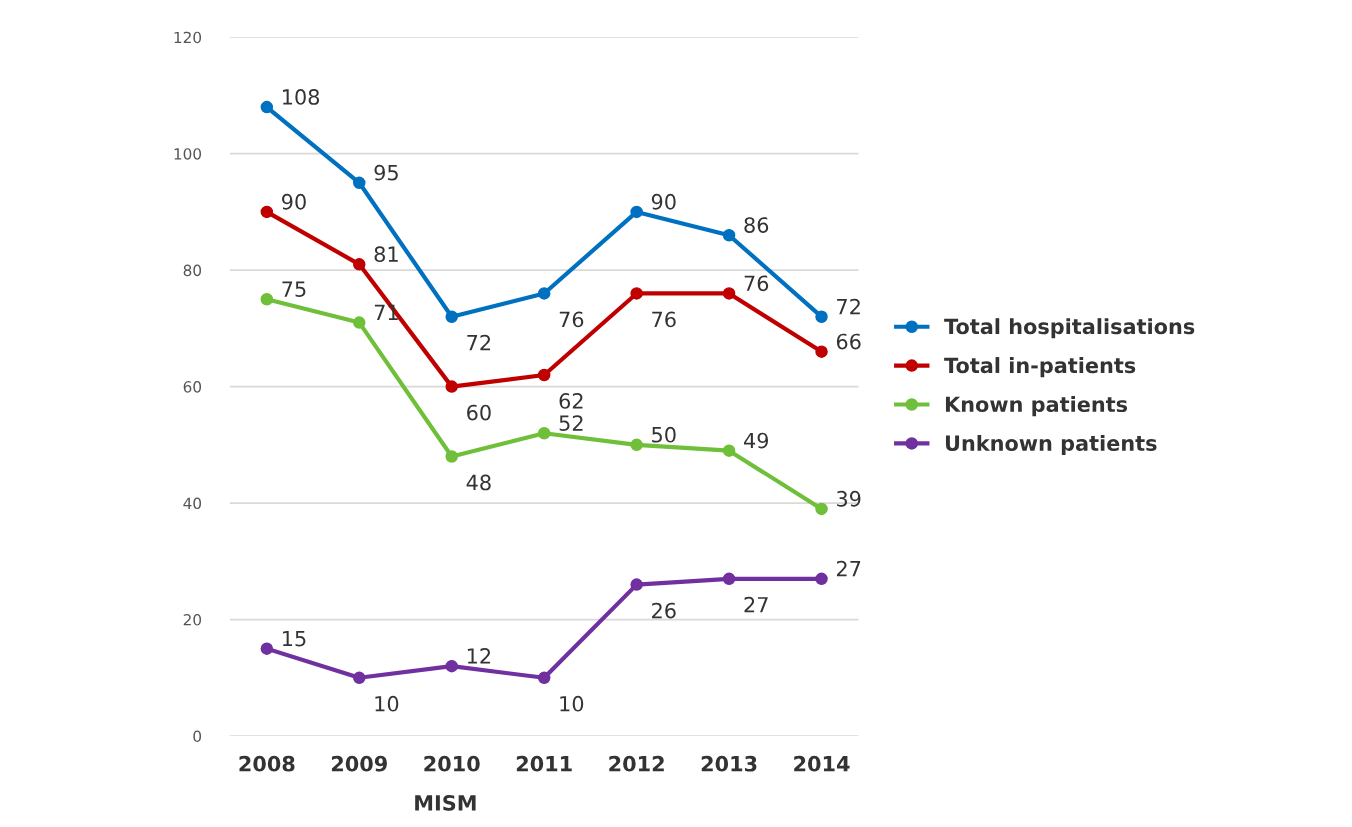  What do you see at coordinates (192, 387) in the screenshot?
I see `y-tick-label: 60` at bounding box center [192, 387].